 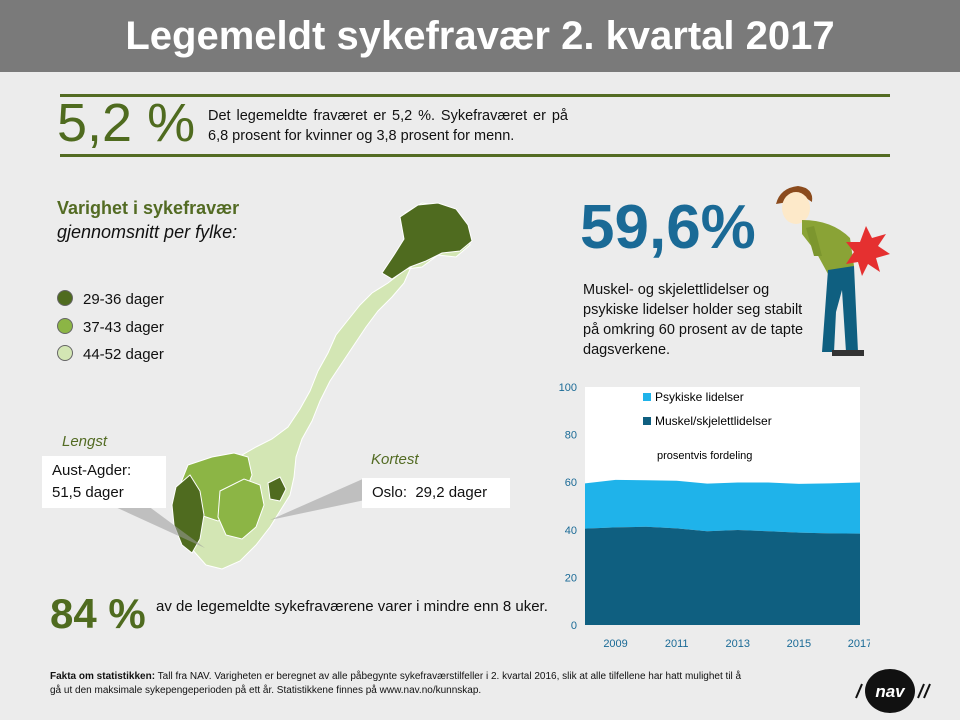 I want to click on top-rule, so click(x=475, y=95).